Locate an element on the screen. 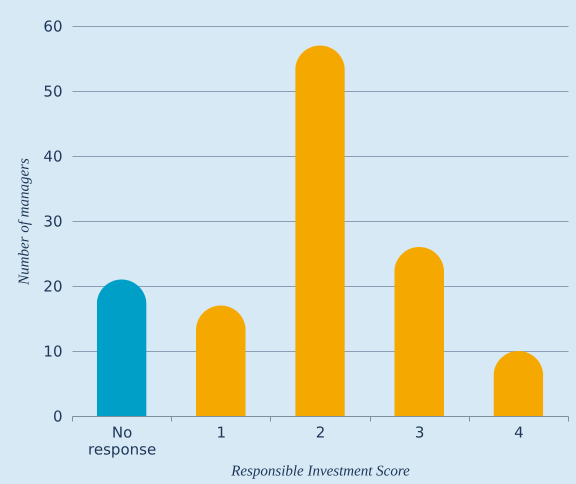  x-tick-label: 3 is located at coordinates (419, 433).